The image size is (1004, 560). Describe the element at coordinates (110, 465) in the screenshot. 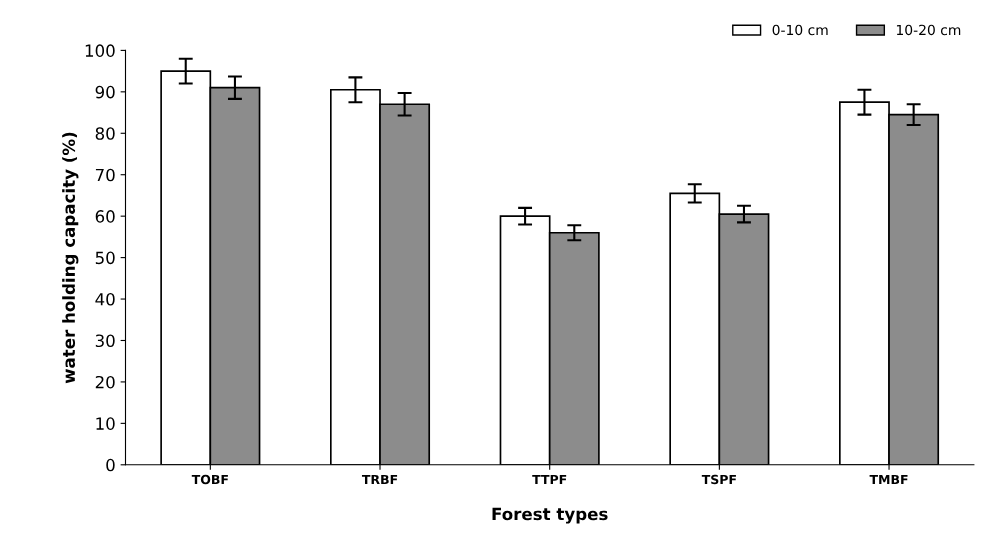

I see `y-tick-label: 0` at that location.